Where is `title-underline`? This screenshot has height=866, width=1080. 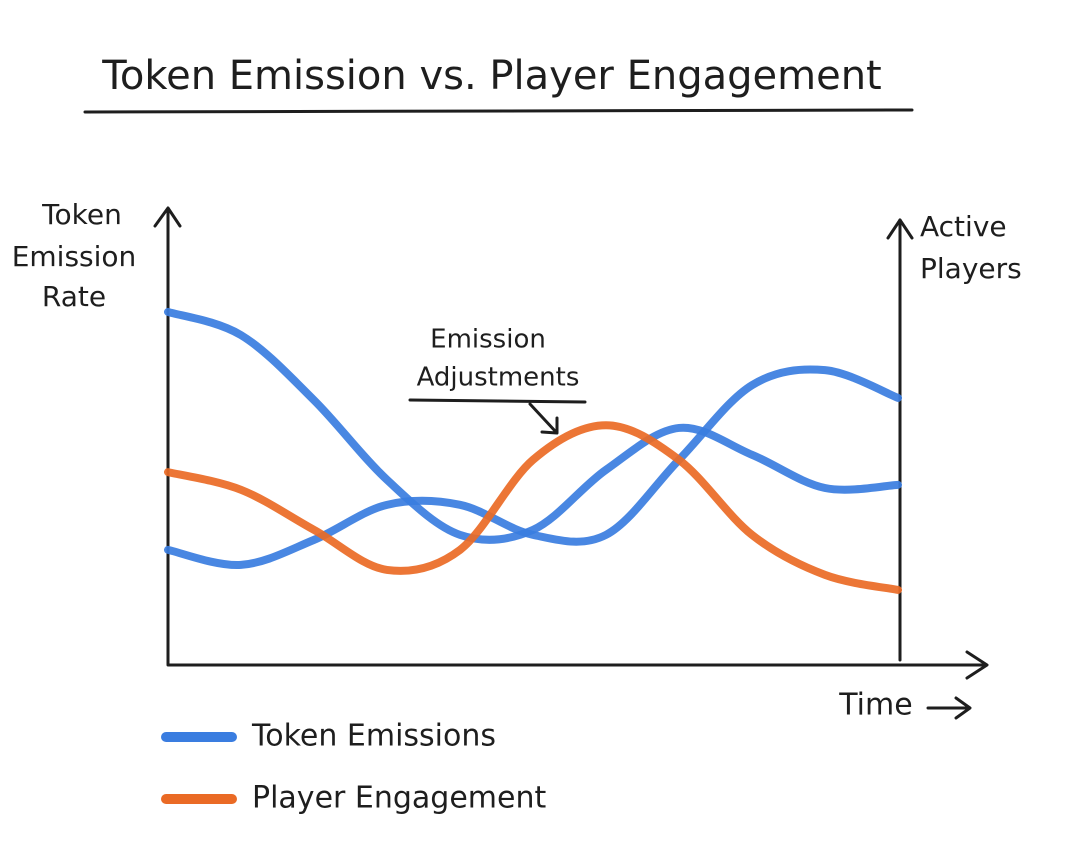 title-underline is located at coordinates (498, 111).